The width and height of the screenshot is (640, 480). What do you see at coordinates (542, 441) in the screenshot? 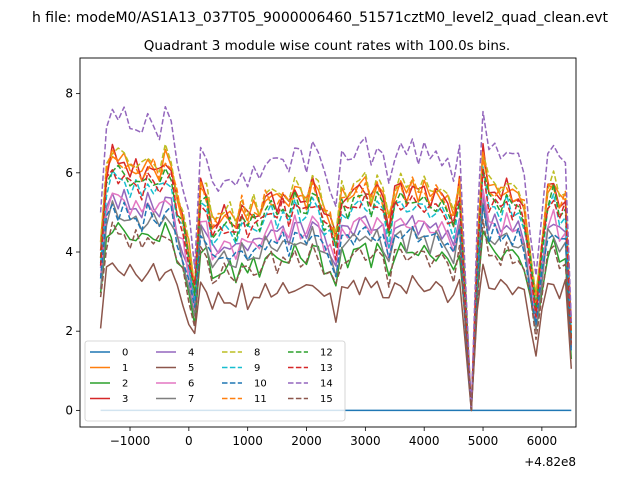
I see `x-tick-label: 6000` at bounding box center [542, 441].